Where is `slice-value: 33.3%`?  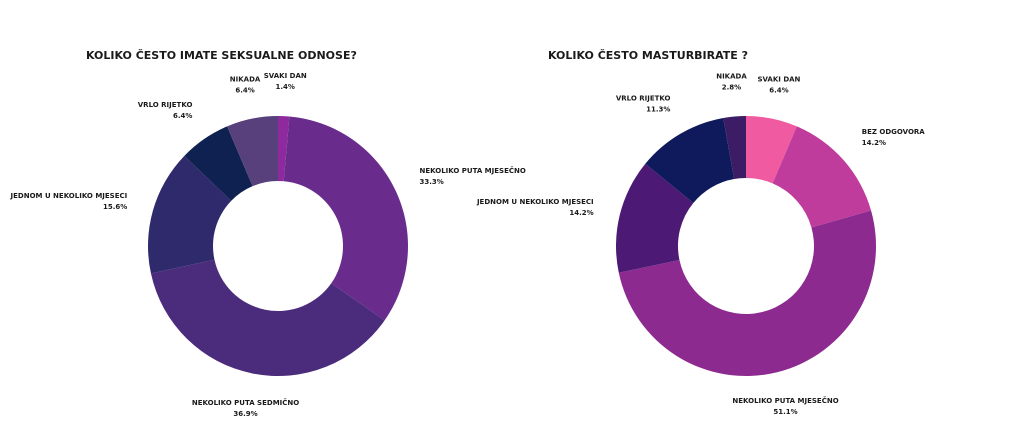
slice-value: 33.3% is located at coordinates (432, 182).